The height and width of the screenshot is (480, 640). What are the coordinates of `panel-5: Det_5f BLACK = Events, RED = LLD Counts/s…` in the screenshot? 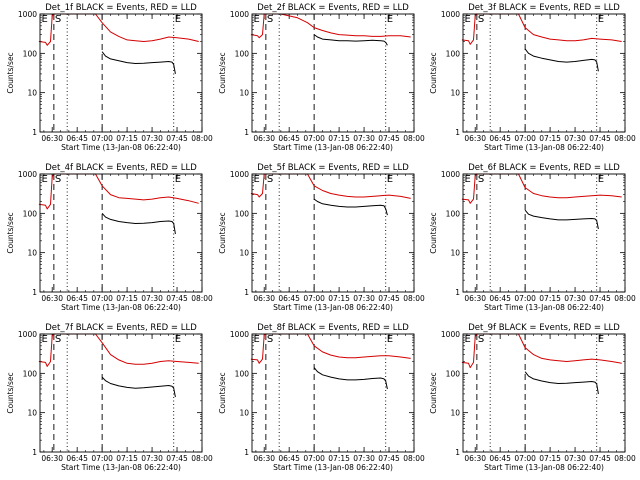 It's located at (321, 237).